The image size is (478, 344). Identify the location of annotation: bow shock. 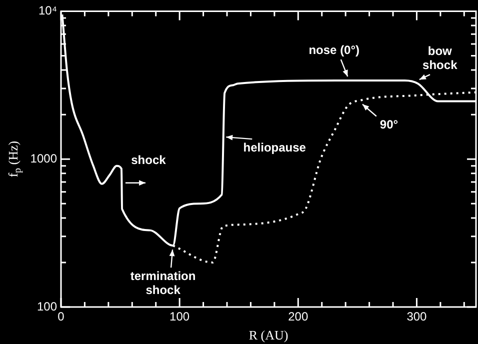
(440, 58).